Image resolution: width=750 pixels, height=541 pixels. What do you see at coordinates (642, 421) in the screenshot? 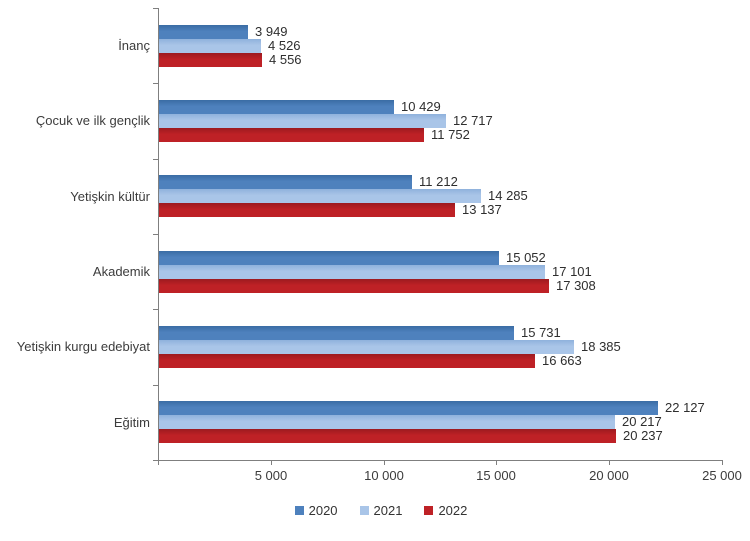
I see `value-label: 20 217` at bounding box center [642, 421].